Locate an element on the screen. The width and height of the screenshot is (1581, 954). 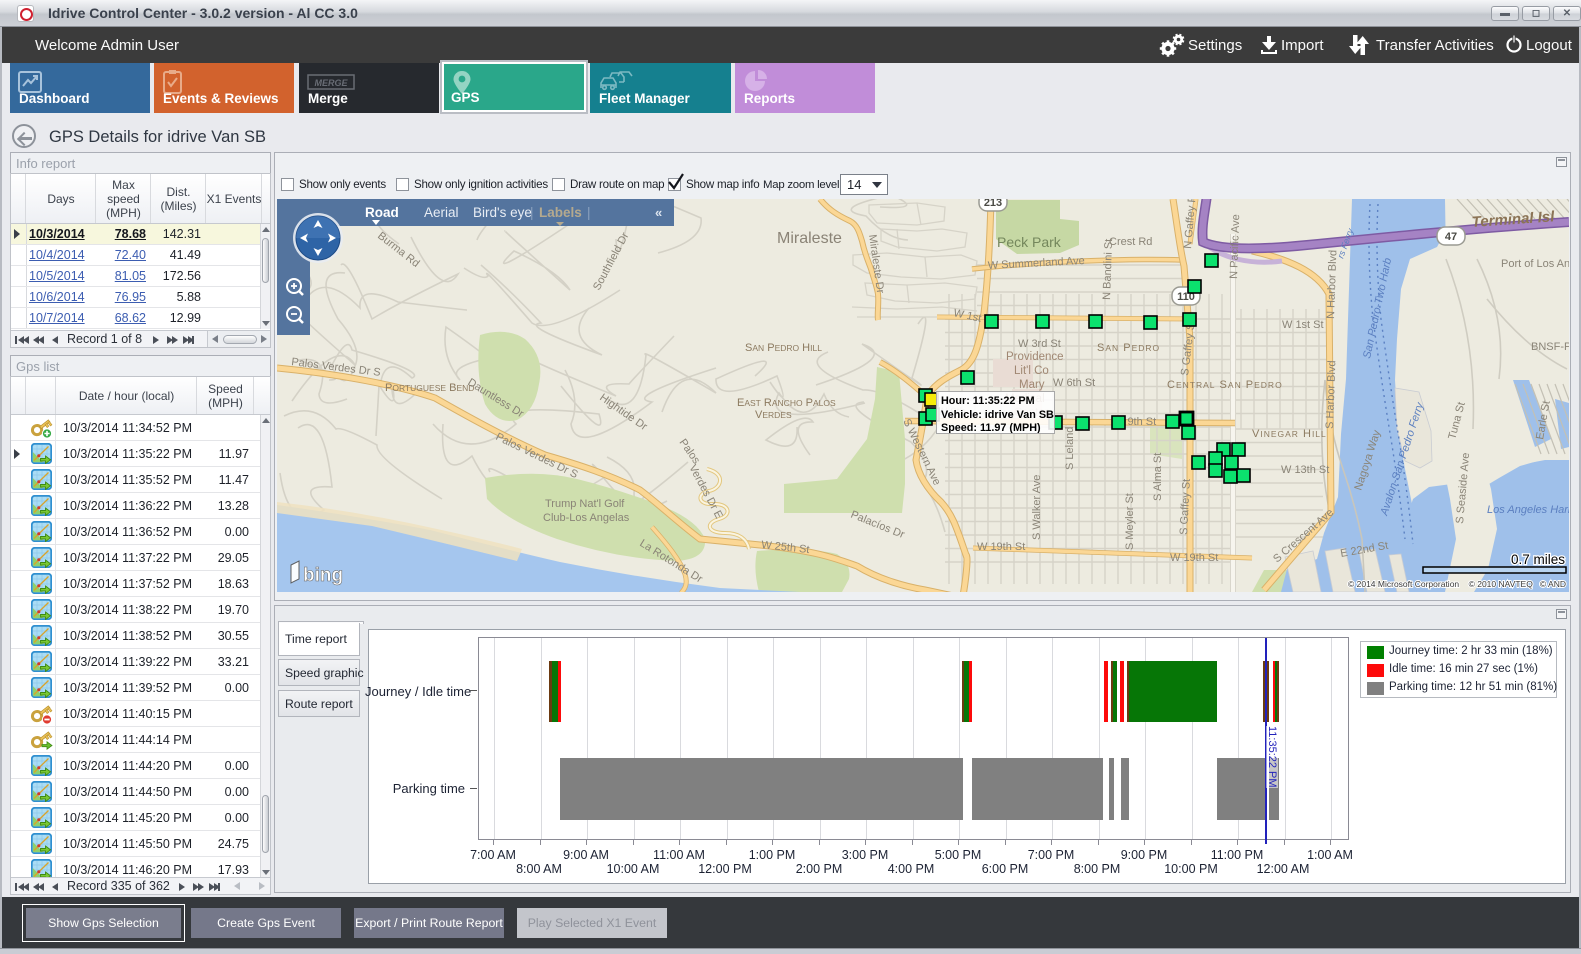
svg-text: Miraleste is located at coordinates (809, 238).